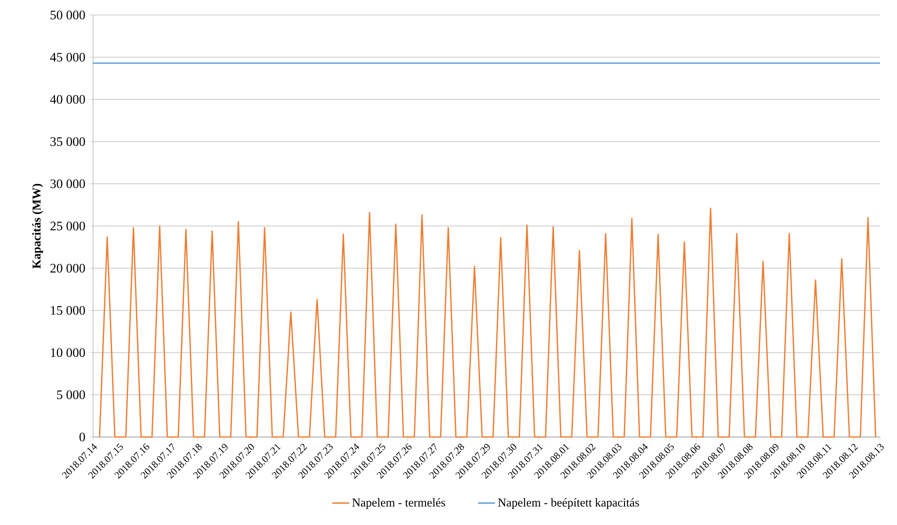  I want to click on y-tick-label: 30 000, so click(67, 183).